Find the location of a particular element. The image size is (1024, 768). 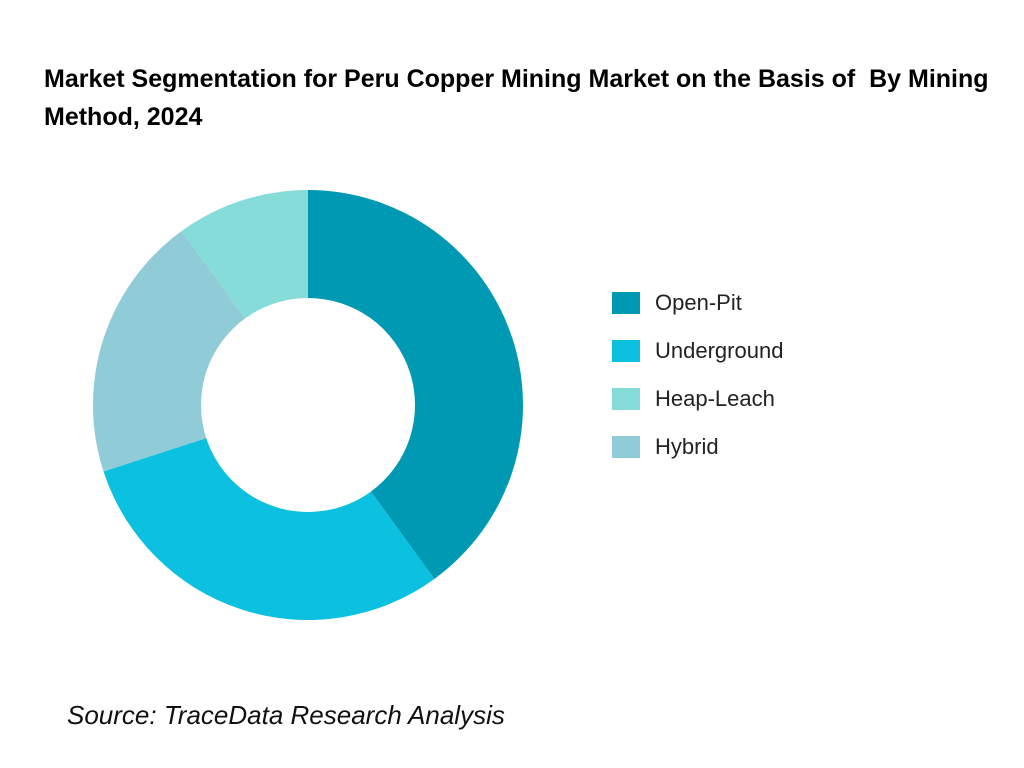

donut-slice-heap-leach is located at coordinates (244, 254).